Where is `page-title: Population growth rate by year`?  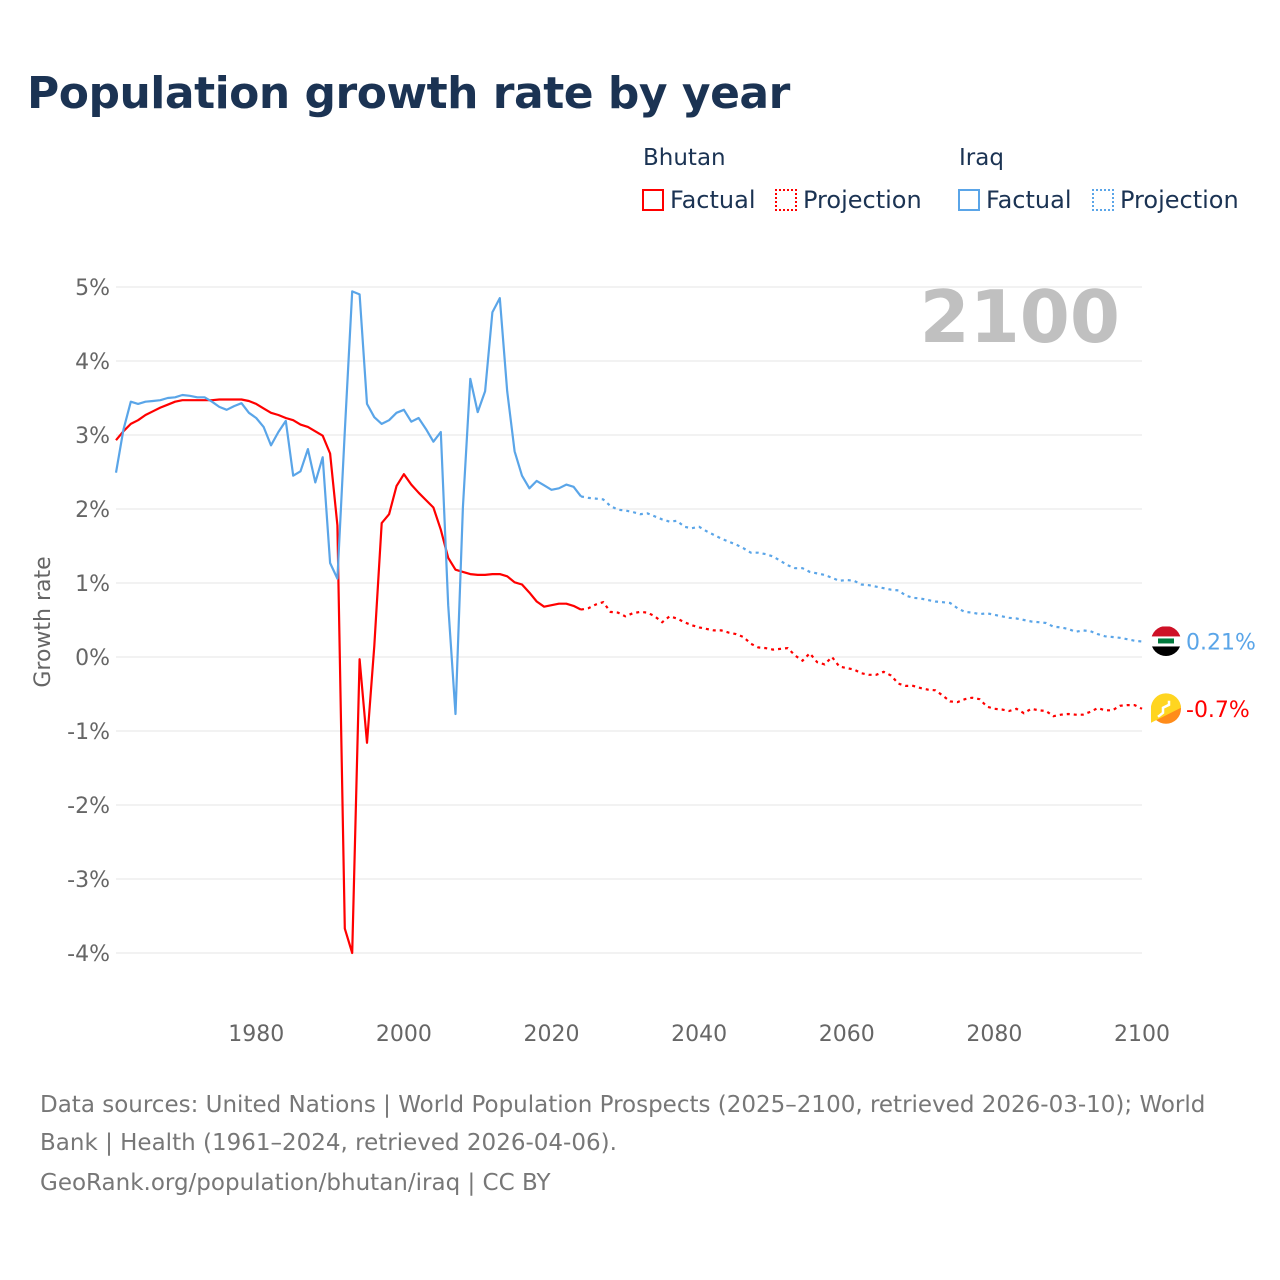
page-title: Population growth rate by year is located at coordinates (408, 93).